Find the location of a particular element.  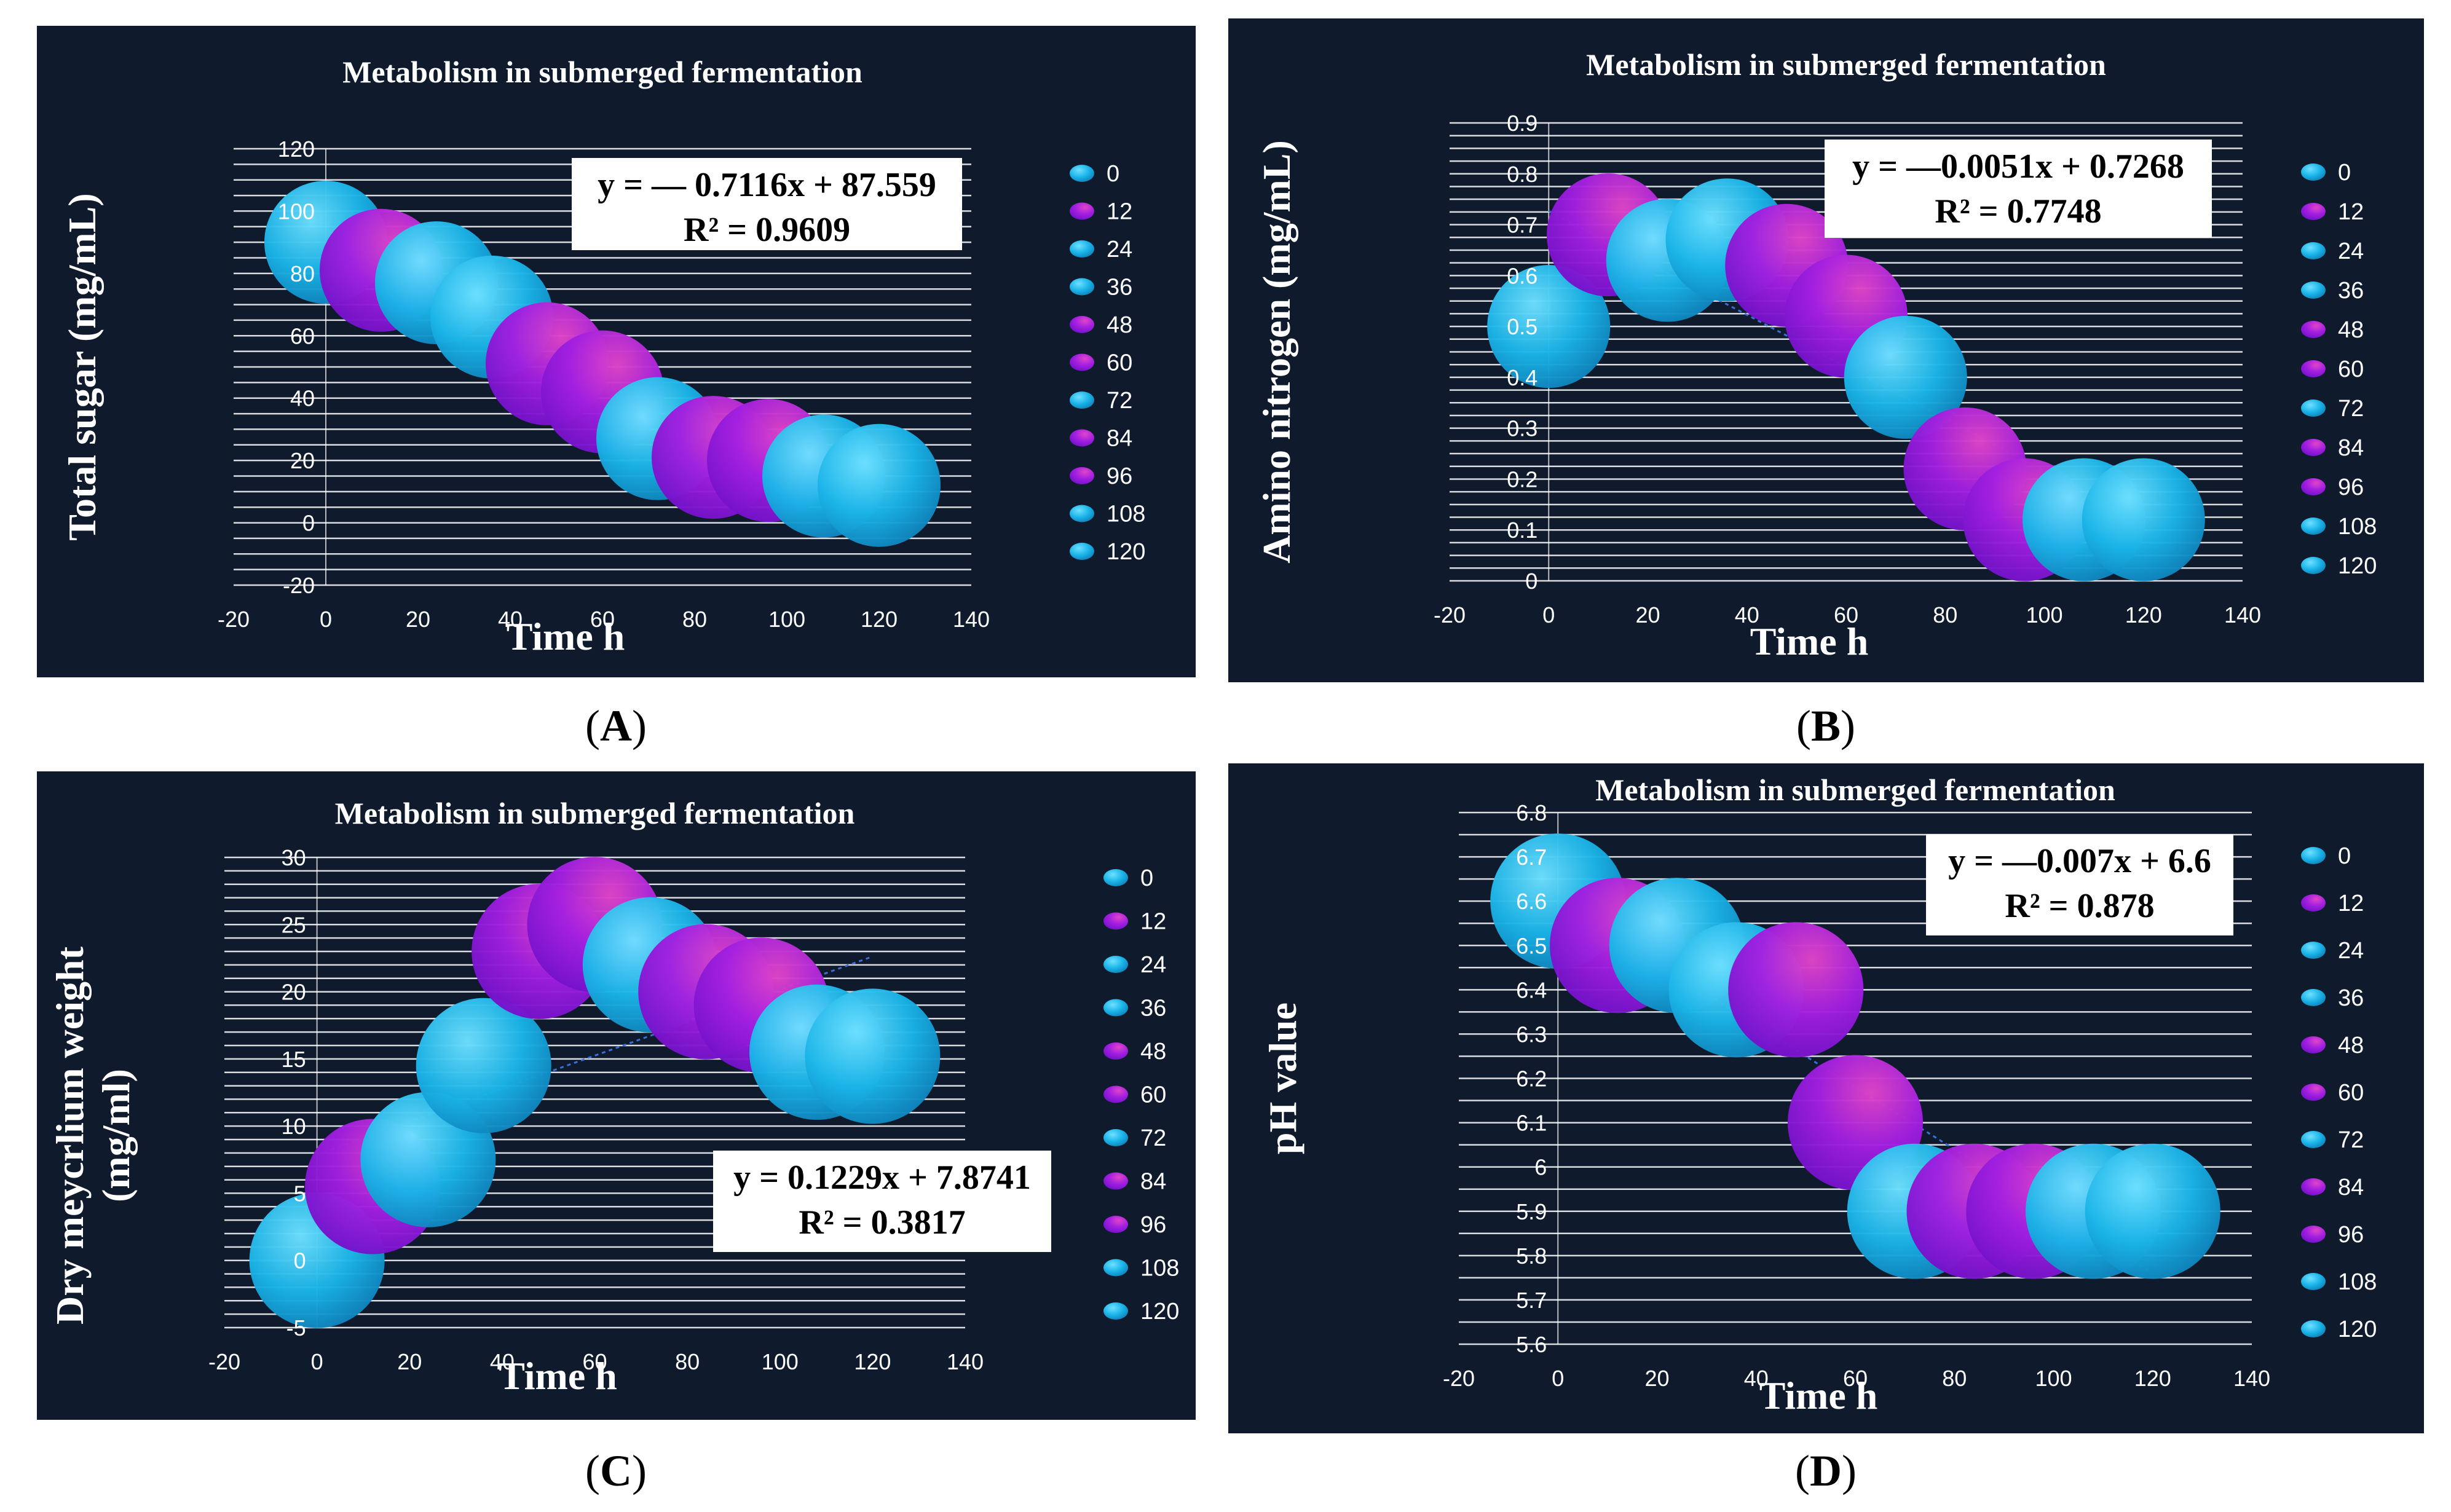

y-tick-label: 0.5 is located at coordinates (1522, 326).